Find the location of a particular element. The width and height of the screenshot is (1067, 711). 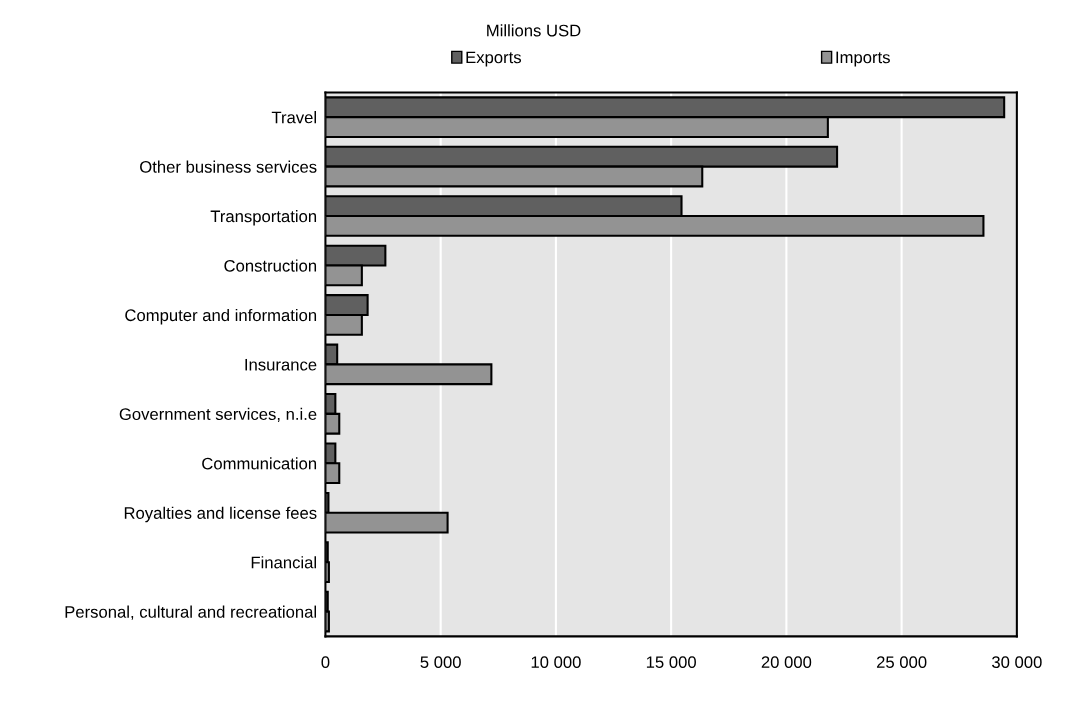

x-tick-label: 25 000 is located at coordinates (901, 662).